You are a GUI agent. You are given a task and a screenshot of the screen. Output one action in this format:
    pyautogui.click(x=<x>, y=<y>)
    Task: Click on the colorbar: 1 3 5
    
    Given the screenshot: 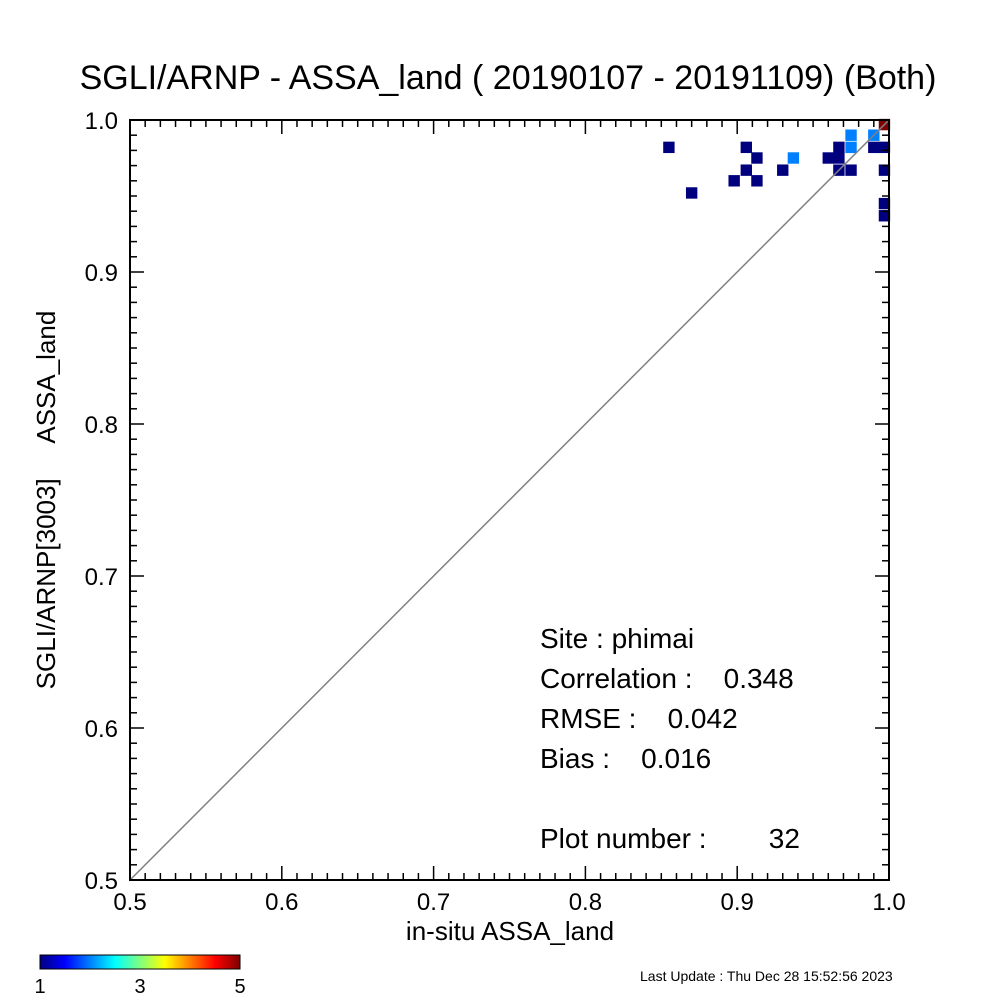 What is the action you would take?
    pyautogui.click(x=140, y=976)
    